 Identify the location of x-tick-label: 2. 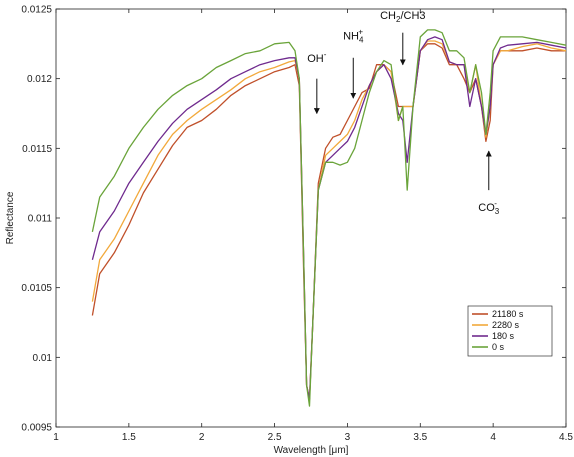
(202, 437).